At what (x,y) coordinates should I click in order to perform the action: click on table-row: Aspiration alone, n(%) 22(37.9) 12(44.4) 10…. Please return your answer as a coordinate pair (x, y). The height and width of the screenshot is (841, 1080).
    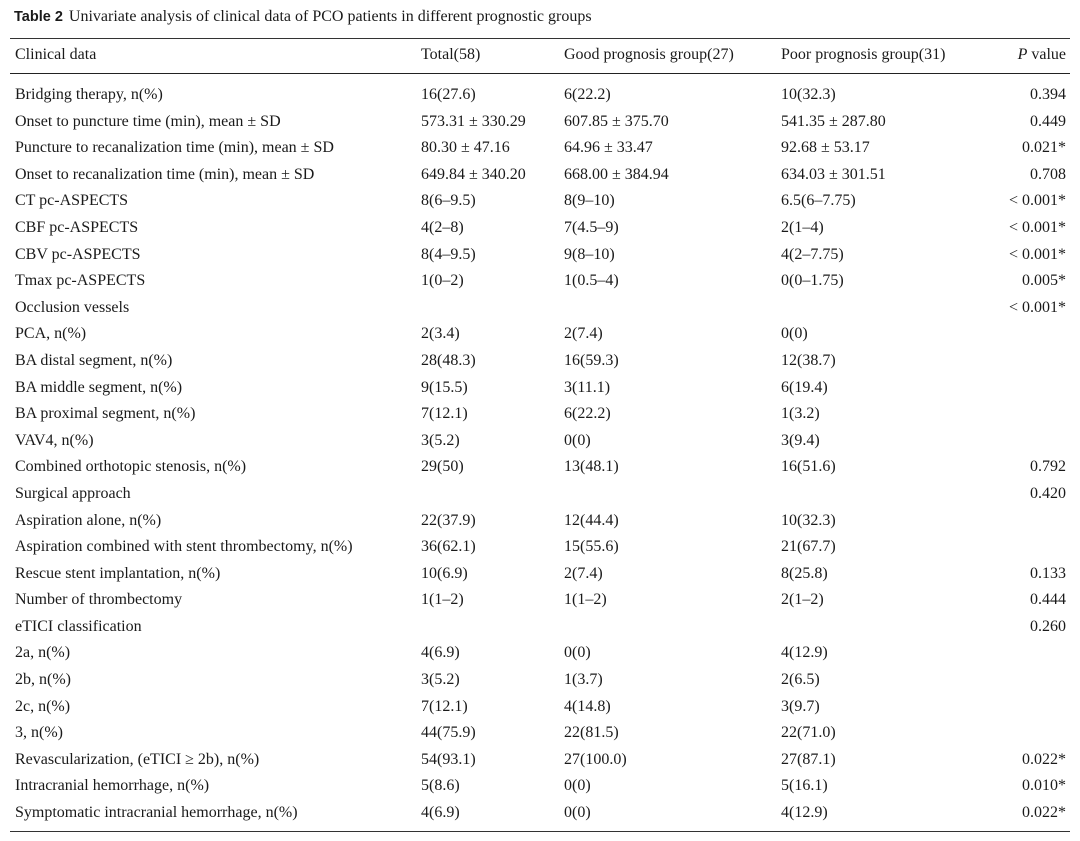
    Looking at the image, I should click on (540, 521).